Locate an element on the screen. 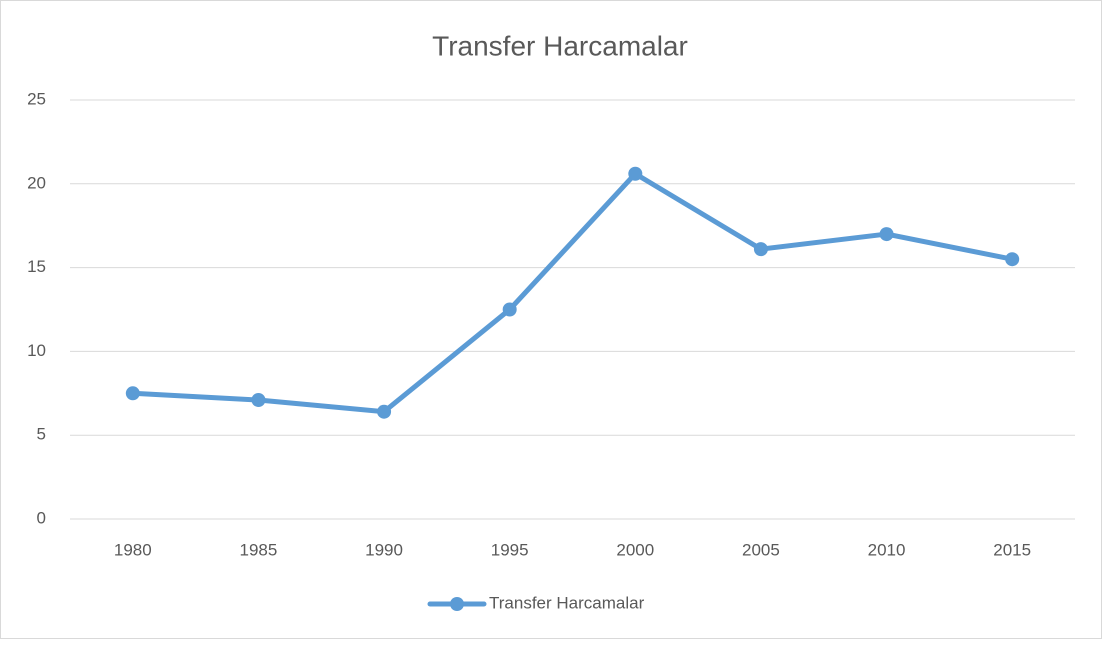 The height and width of the screenshot is (645, 1103). x-tick-label: 1990 is located at coordinates (384, 549).